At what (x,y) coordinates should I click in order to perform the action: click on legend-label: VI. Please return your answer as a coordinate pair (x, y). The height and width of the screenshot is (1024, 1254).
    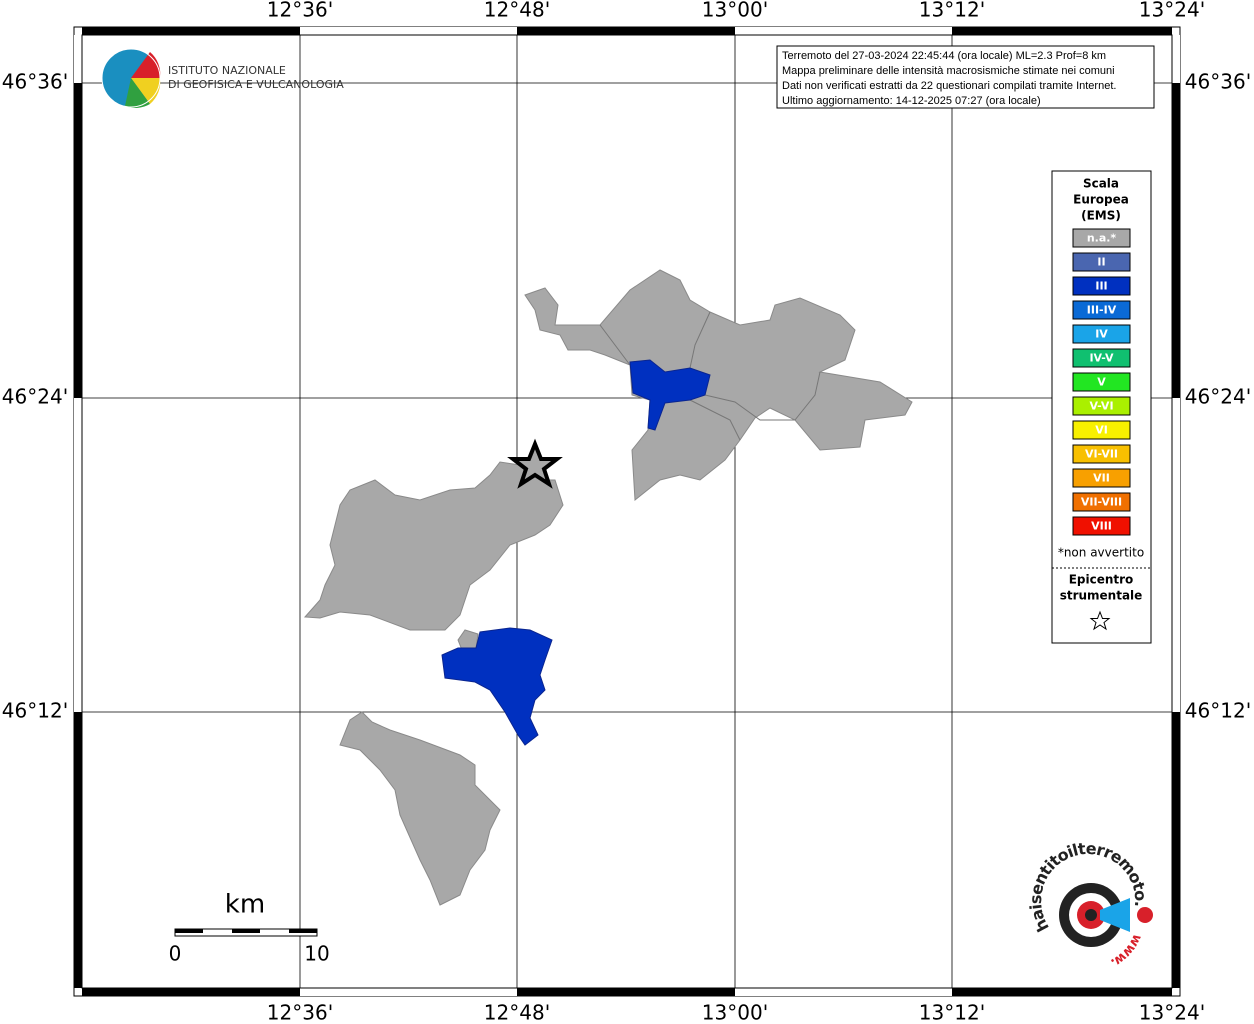
    Looking at the image, I should click on (1101, 430).